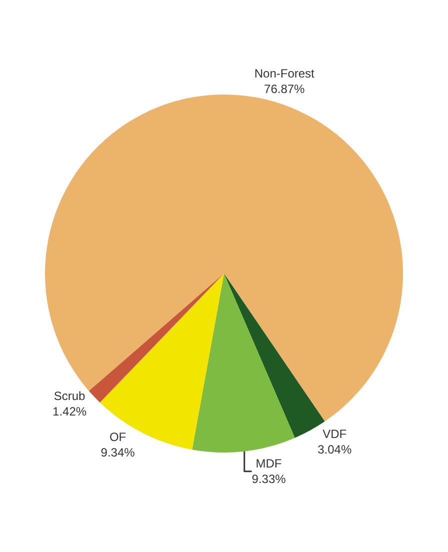 This screenshot has width=448, height=552. I want to click on data-label: 1.42%, so click(69, 411).